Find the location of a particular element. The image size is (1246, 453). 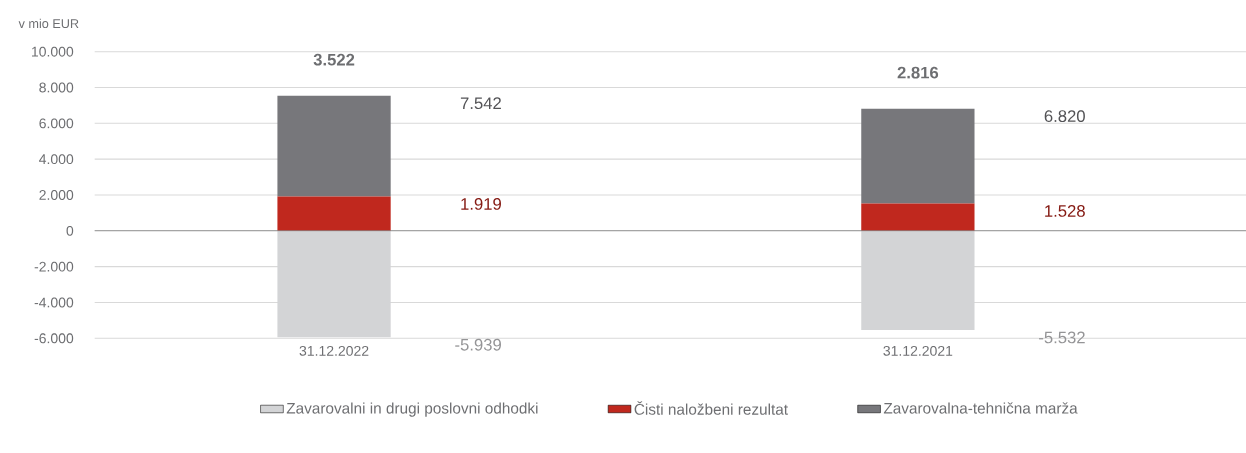

x-tick-label: 31.12.2021 is located at coordinates (918, 350).